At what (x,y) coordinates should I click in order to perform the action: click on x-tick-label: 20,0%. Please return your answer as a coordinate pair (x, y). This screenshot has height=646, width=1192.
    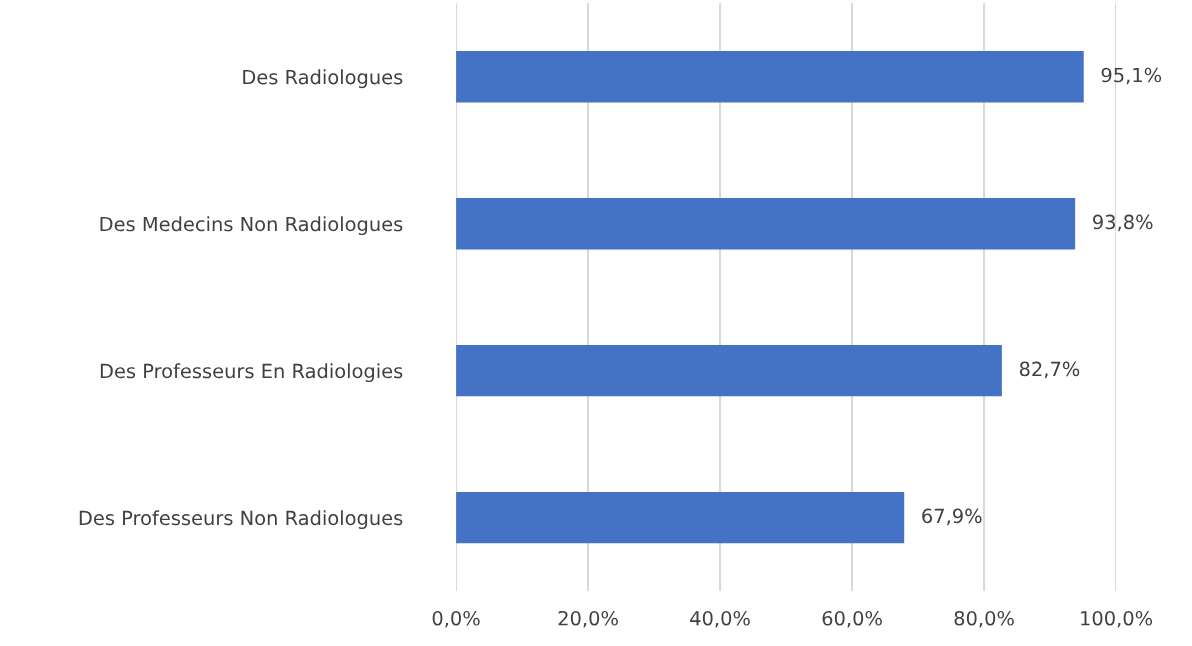
    Looking at the image, I should click on (588, 619).